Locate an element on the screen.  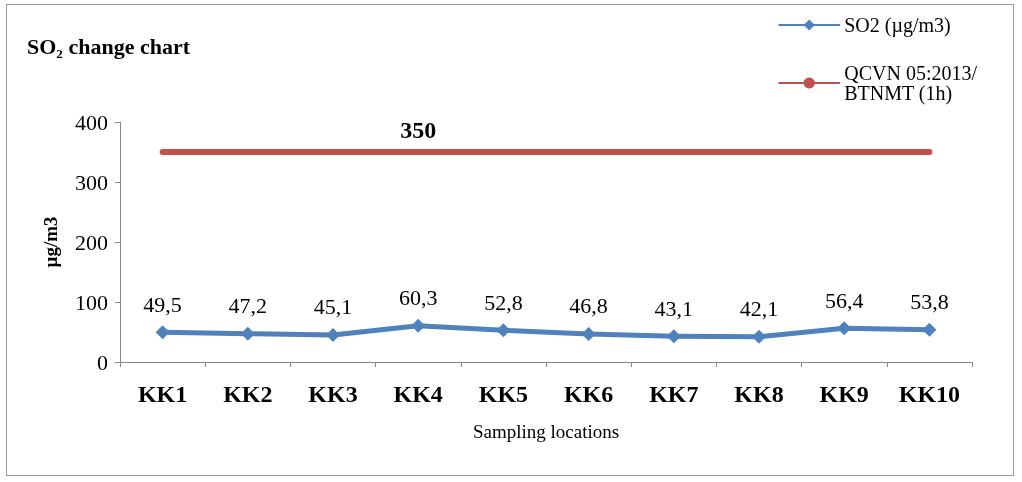
data-label: 46,8 is located at coordinates (588, 306).